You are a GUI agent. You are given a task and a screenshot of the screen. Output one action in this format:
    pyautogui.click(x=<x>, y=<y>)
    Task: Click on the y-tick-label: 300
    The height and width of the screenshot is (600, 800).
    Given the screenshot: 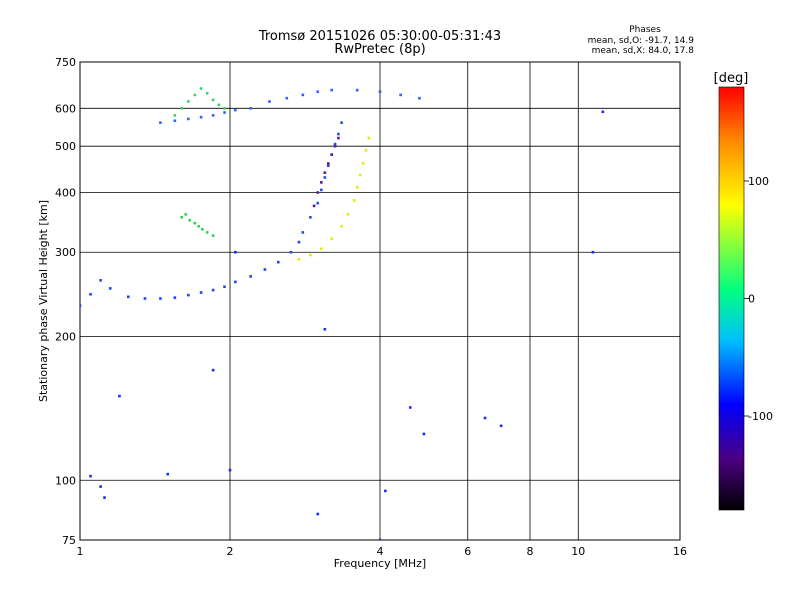 What is the action you would take?
    pyautogui.click(x=65, y=252)
    